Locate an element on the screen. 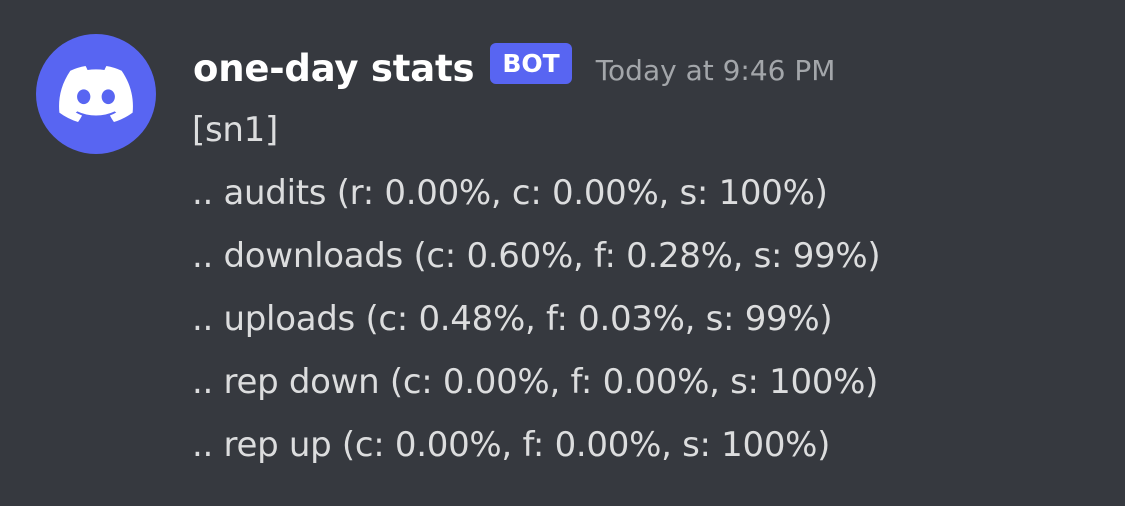 The height and width of the screenshot is (506, 1125). message-header: one-day stats BOT Today at 9:46 PM is located at coordinates (514, 68).